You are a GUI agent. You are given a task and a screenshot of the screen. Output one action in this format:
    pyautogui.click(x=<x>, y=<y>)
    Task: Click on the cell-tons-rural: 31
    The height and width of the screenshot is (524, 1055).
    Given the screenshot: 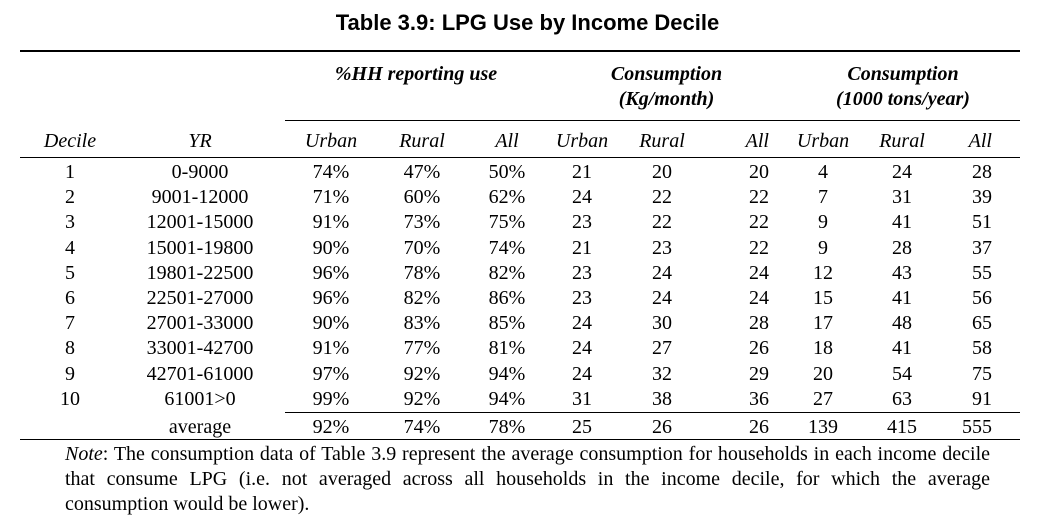 What is the action you would take?
    pyautogui.click(x=902, y=197)
    